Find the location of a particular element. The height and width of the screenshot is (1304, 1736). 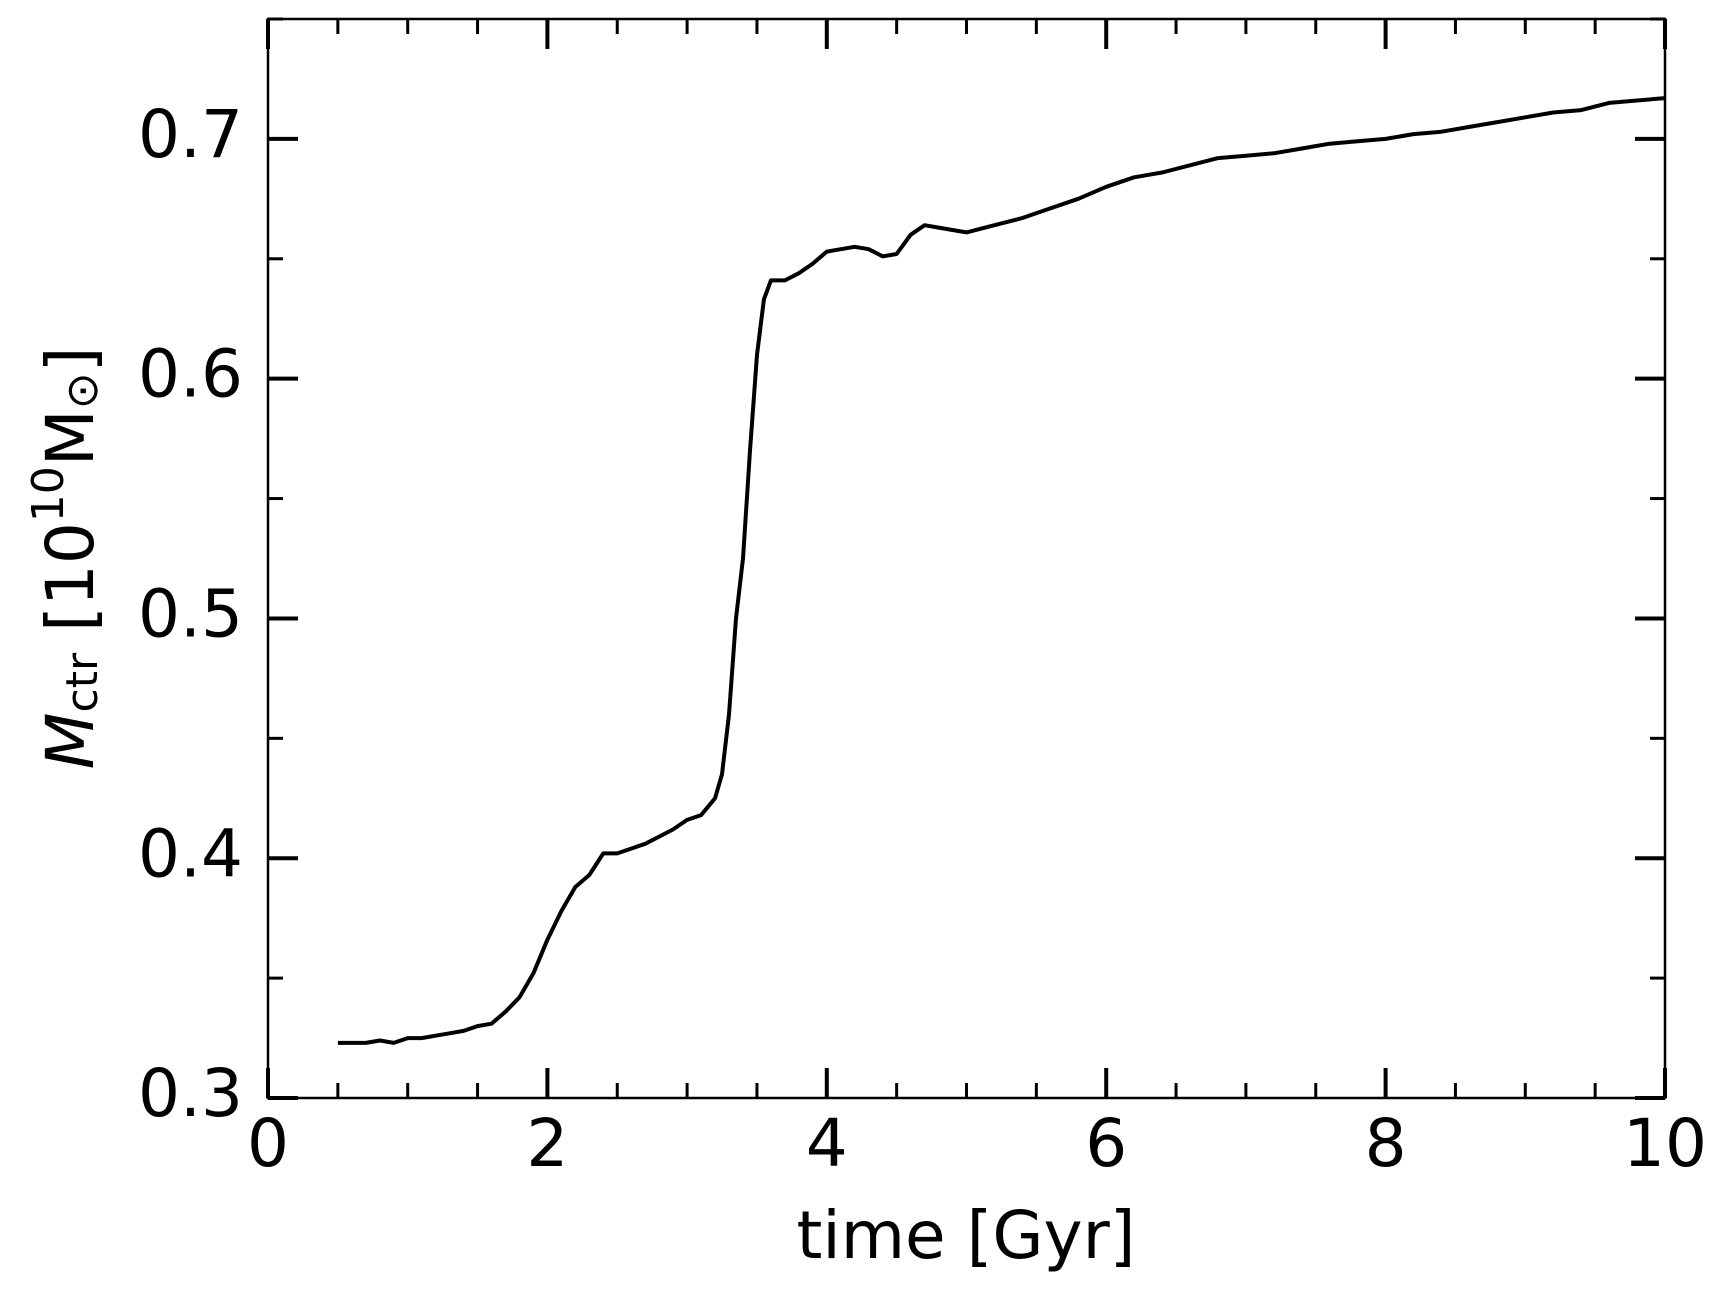

x-tick-label: 2 is located at coordinates (547, 1143).